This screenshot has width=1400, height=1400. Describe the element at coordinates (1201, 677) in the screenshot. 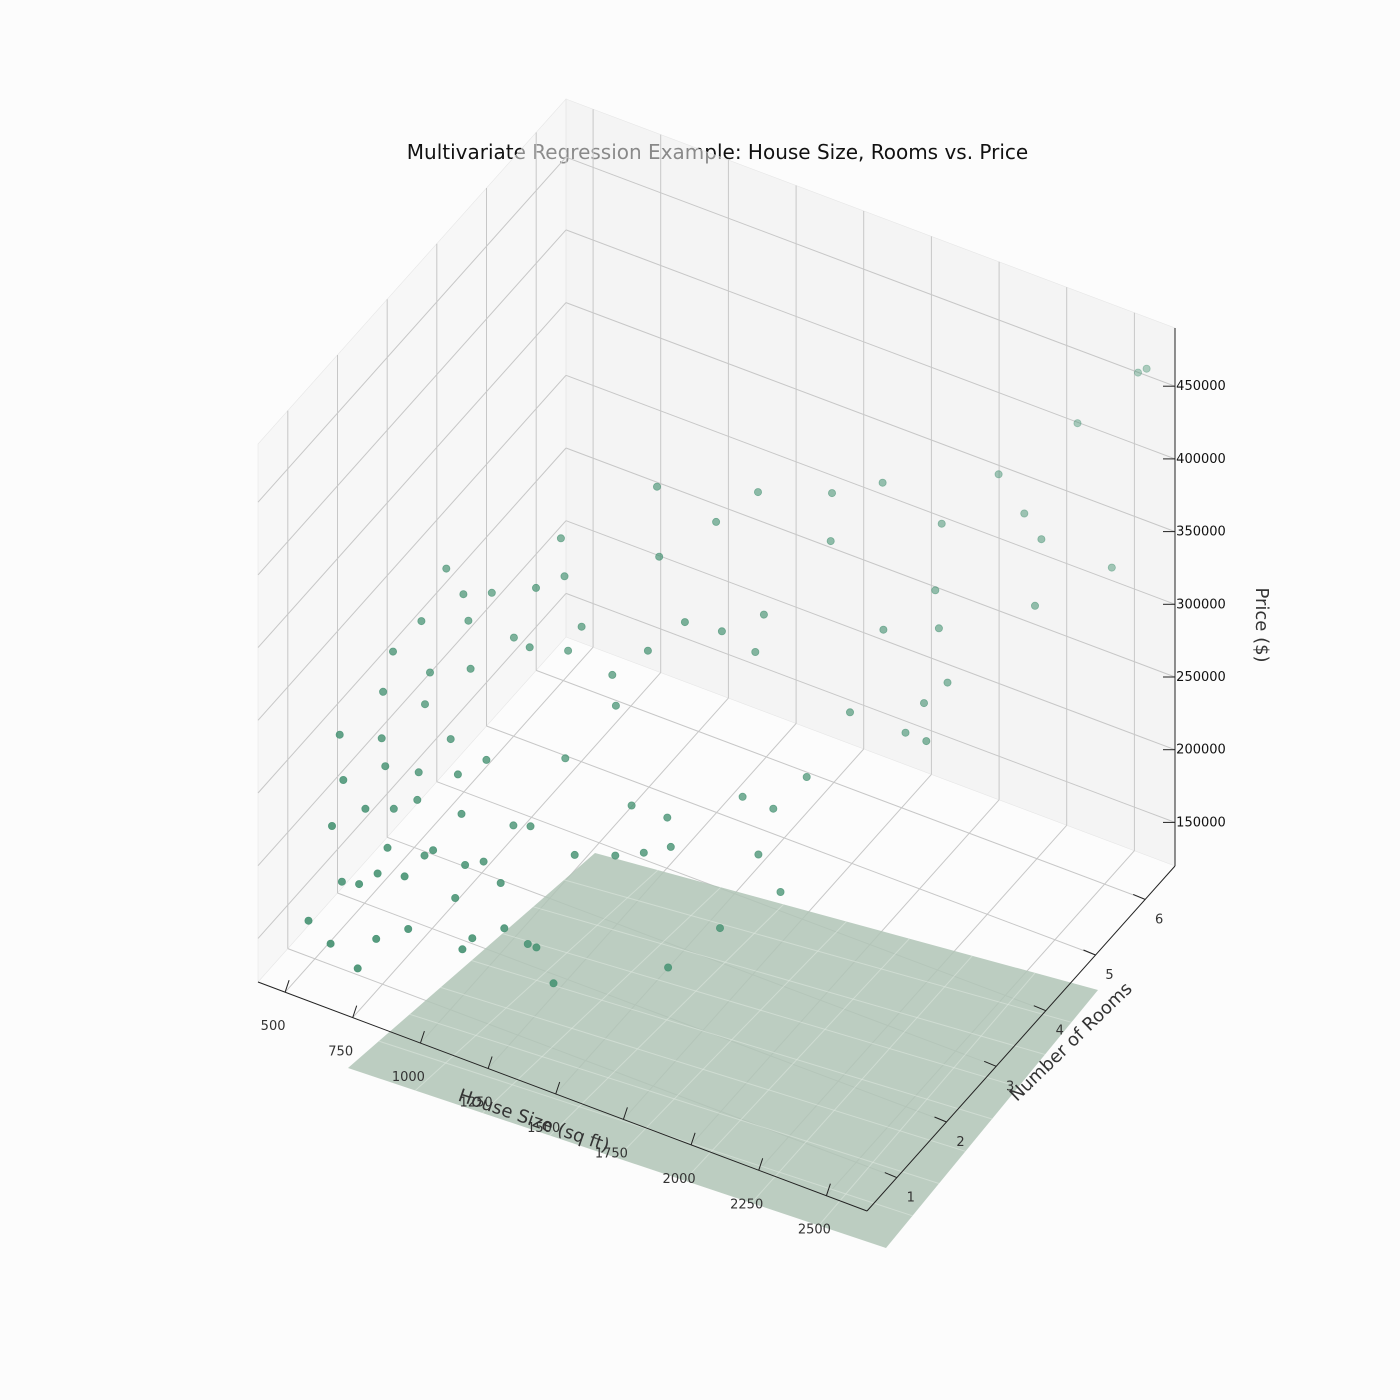

I see `z-tick-label: 250000` at that location.